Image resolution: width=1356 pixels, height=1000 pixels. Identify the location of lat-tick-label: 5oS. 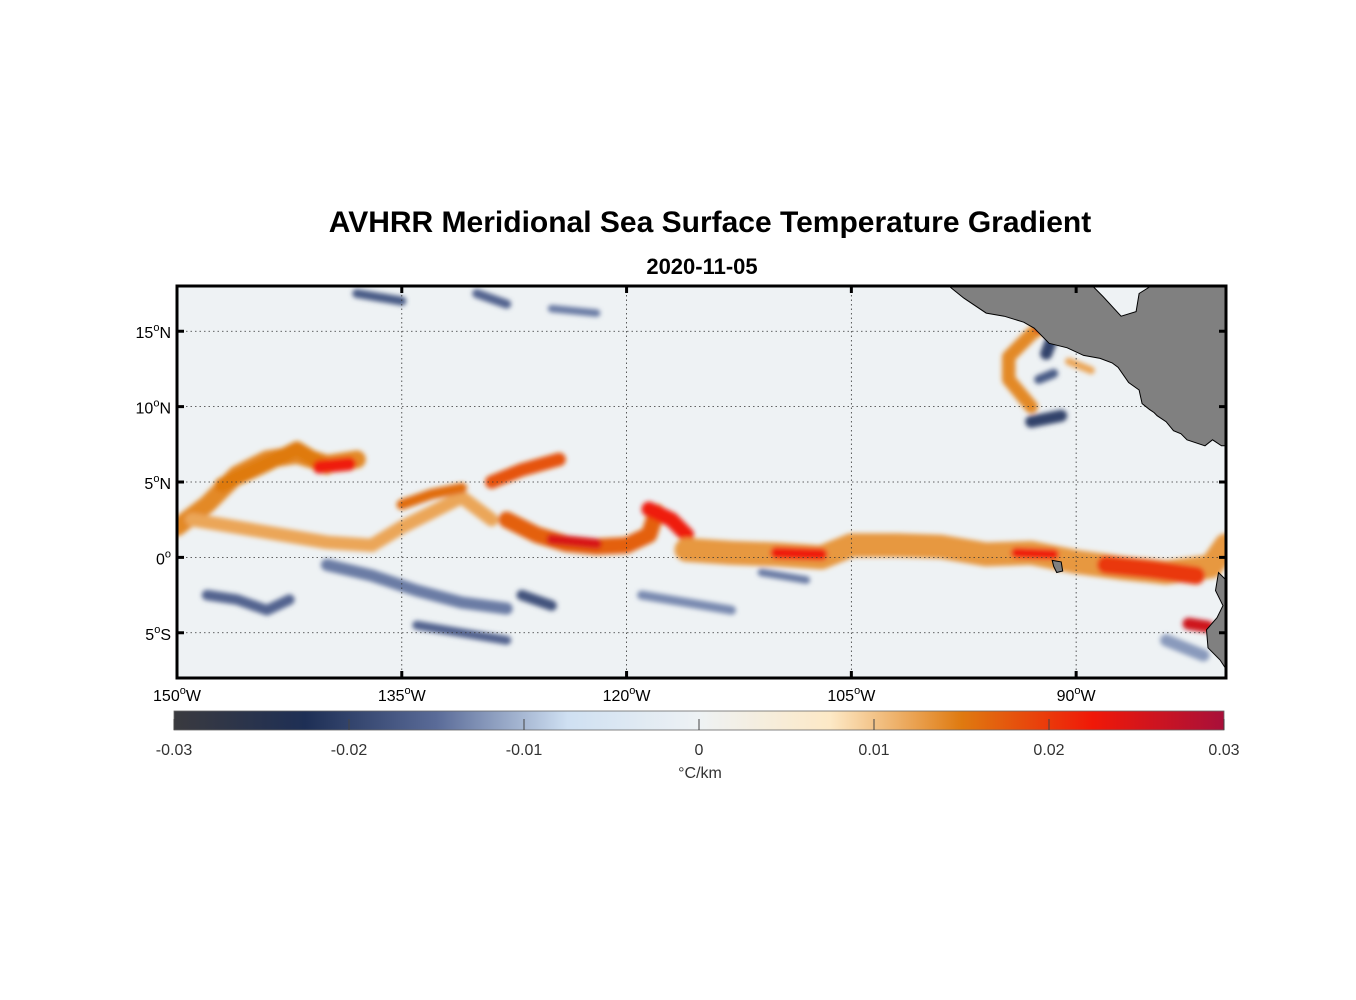
(158, 634).